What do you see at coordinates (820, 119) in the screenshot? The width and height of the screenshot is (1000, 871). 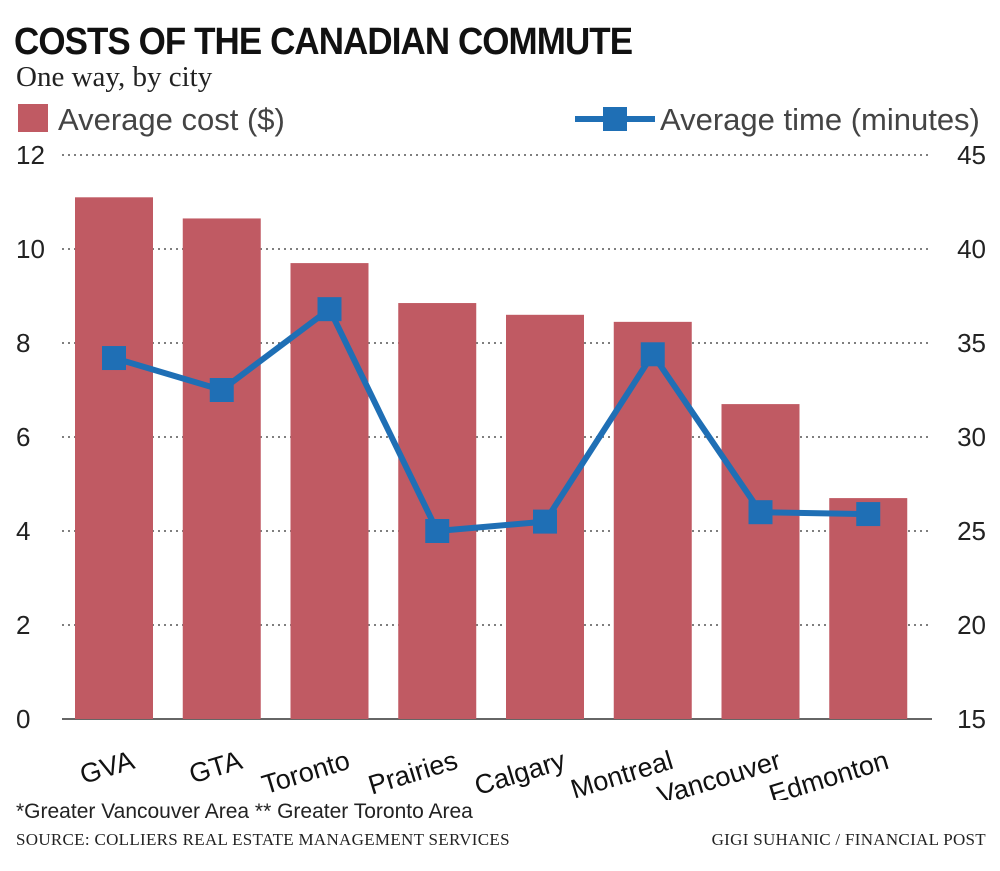 I see `legend-line-label: Average time (minutes)` at bounding box center [820, 119].